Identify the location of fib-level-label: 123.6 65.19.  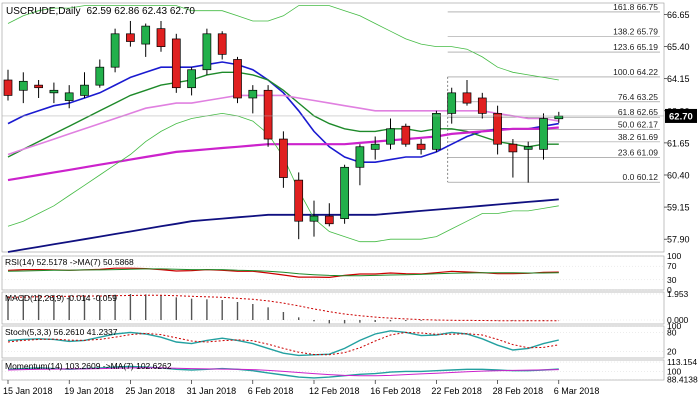
(635, 47).